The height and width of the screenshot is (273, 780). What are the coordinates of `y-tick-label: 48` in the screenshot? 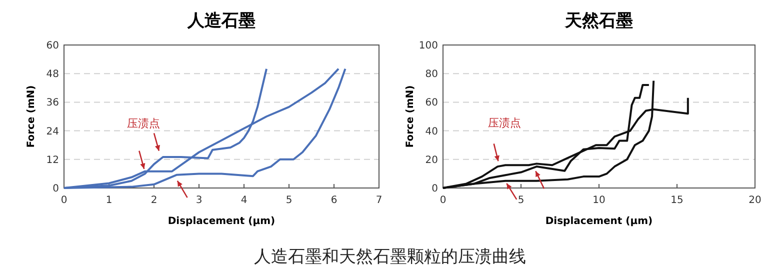 It's located at (52, 74).